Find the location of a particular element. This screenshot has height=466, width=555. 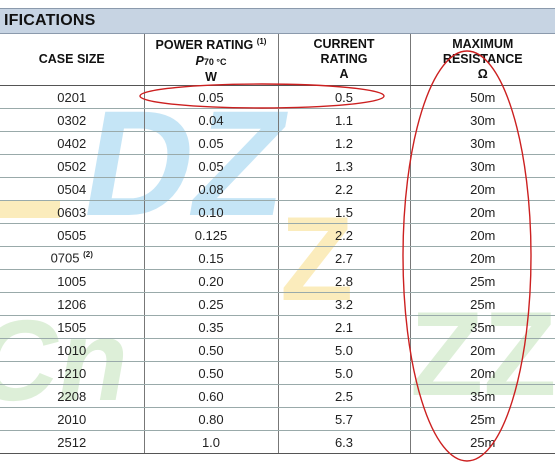

current-rating-cell: 0.5 is located at coordinates (344, 97).